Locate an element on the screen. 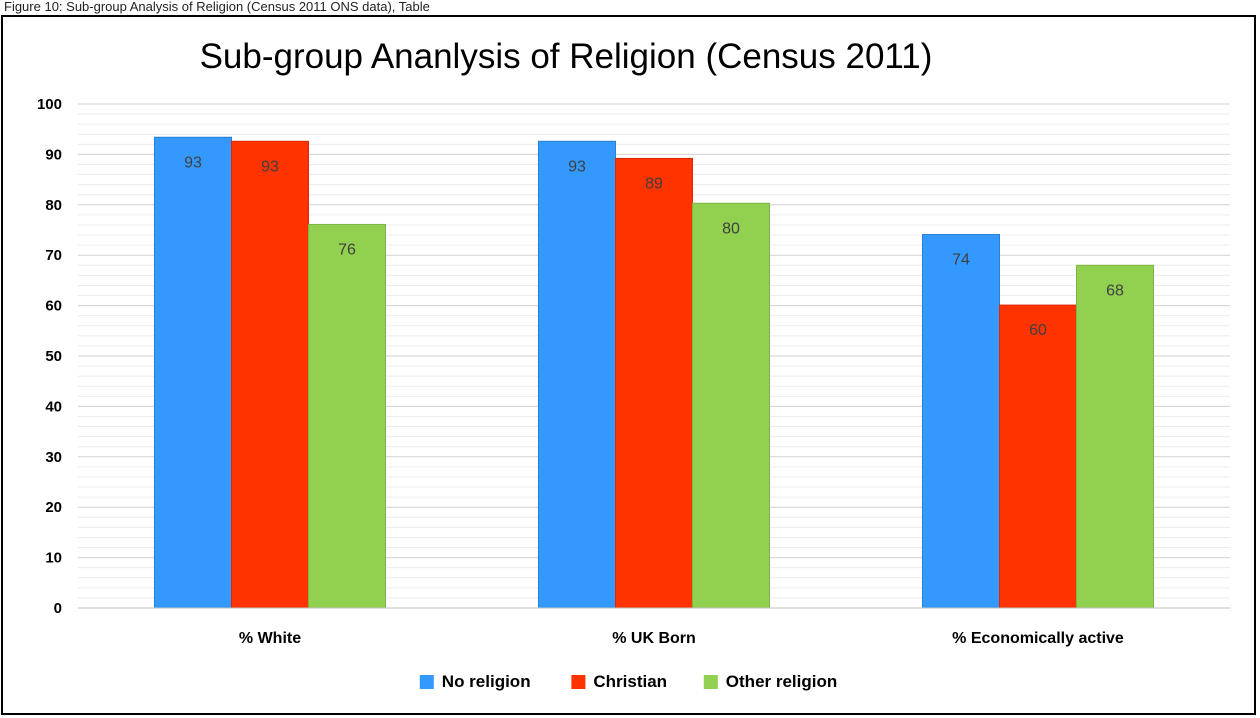 The width and height of the screenshot is (1260, 718). y-axis: 0 10 20 30 40 50 60 70 80 90 100 is located at coordinates (49, 356).